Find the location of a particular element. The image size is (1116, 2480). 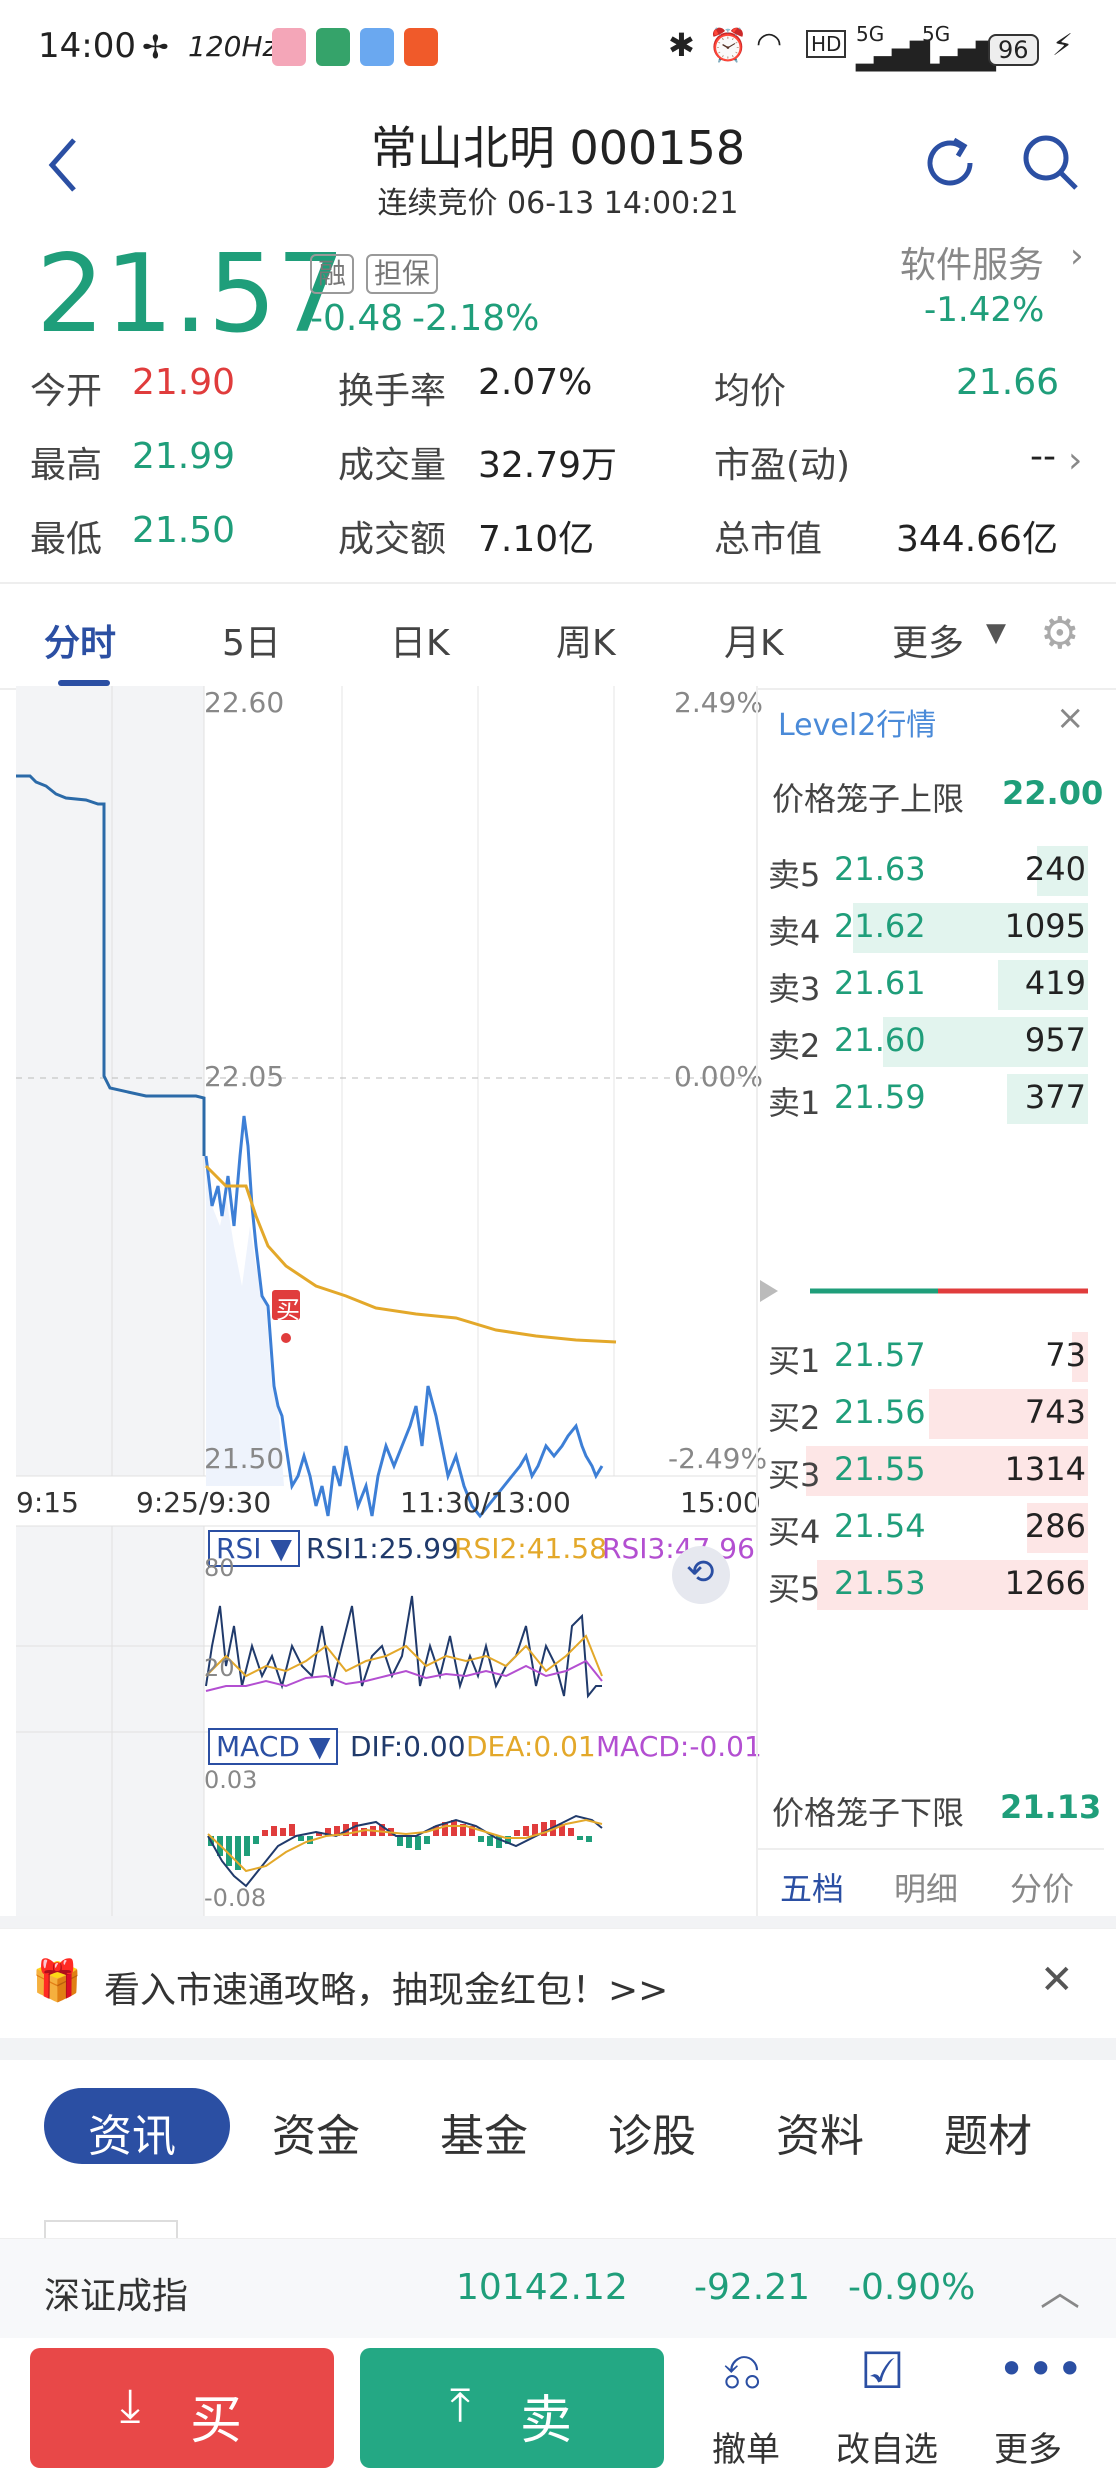

tab-news-active: 资讯 is located at coordinates (137, 2126).